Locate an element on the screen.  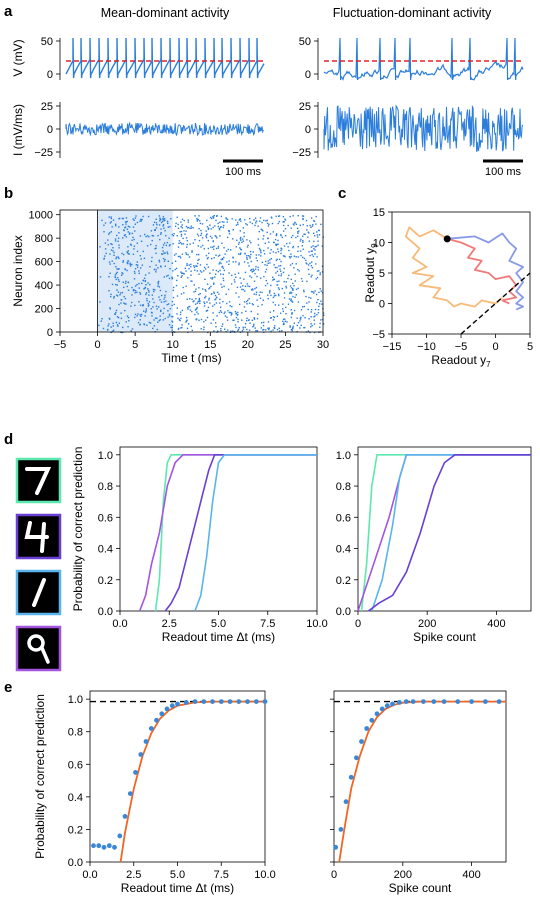
y-tick-label: 1.0 is located at coordinates (105, 456).